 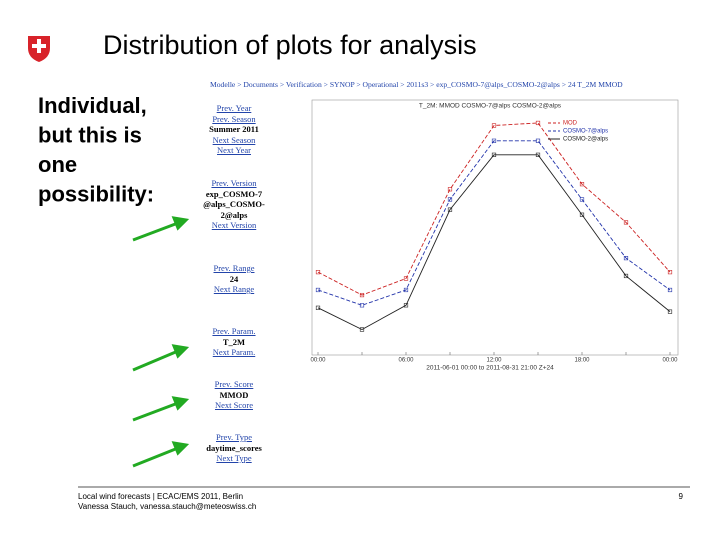 I want to click on nav-link: Next Season, so click(x=234, y=139).